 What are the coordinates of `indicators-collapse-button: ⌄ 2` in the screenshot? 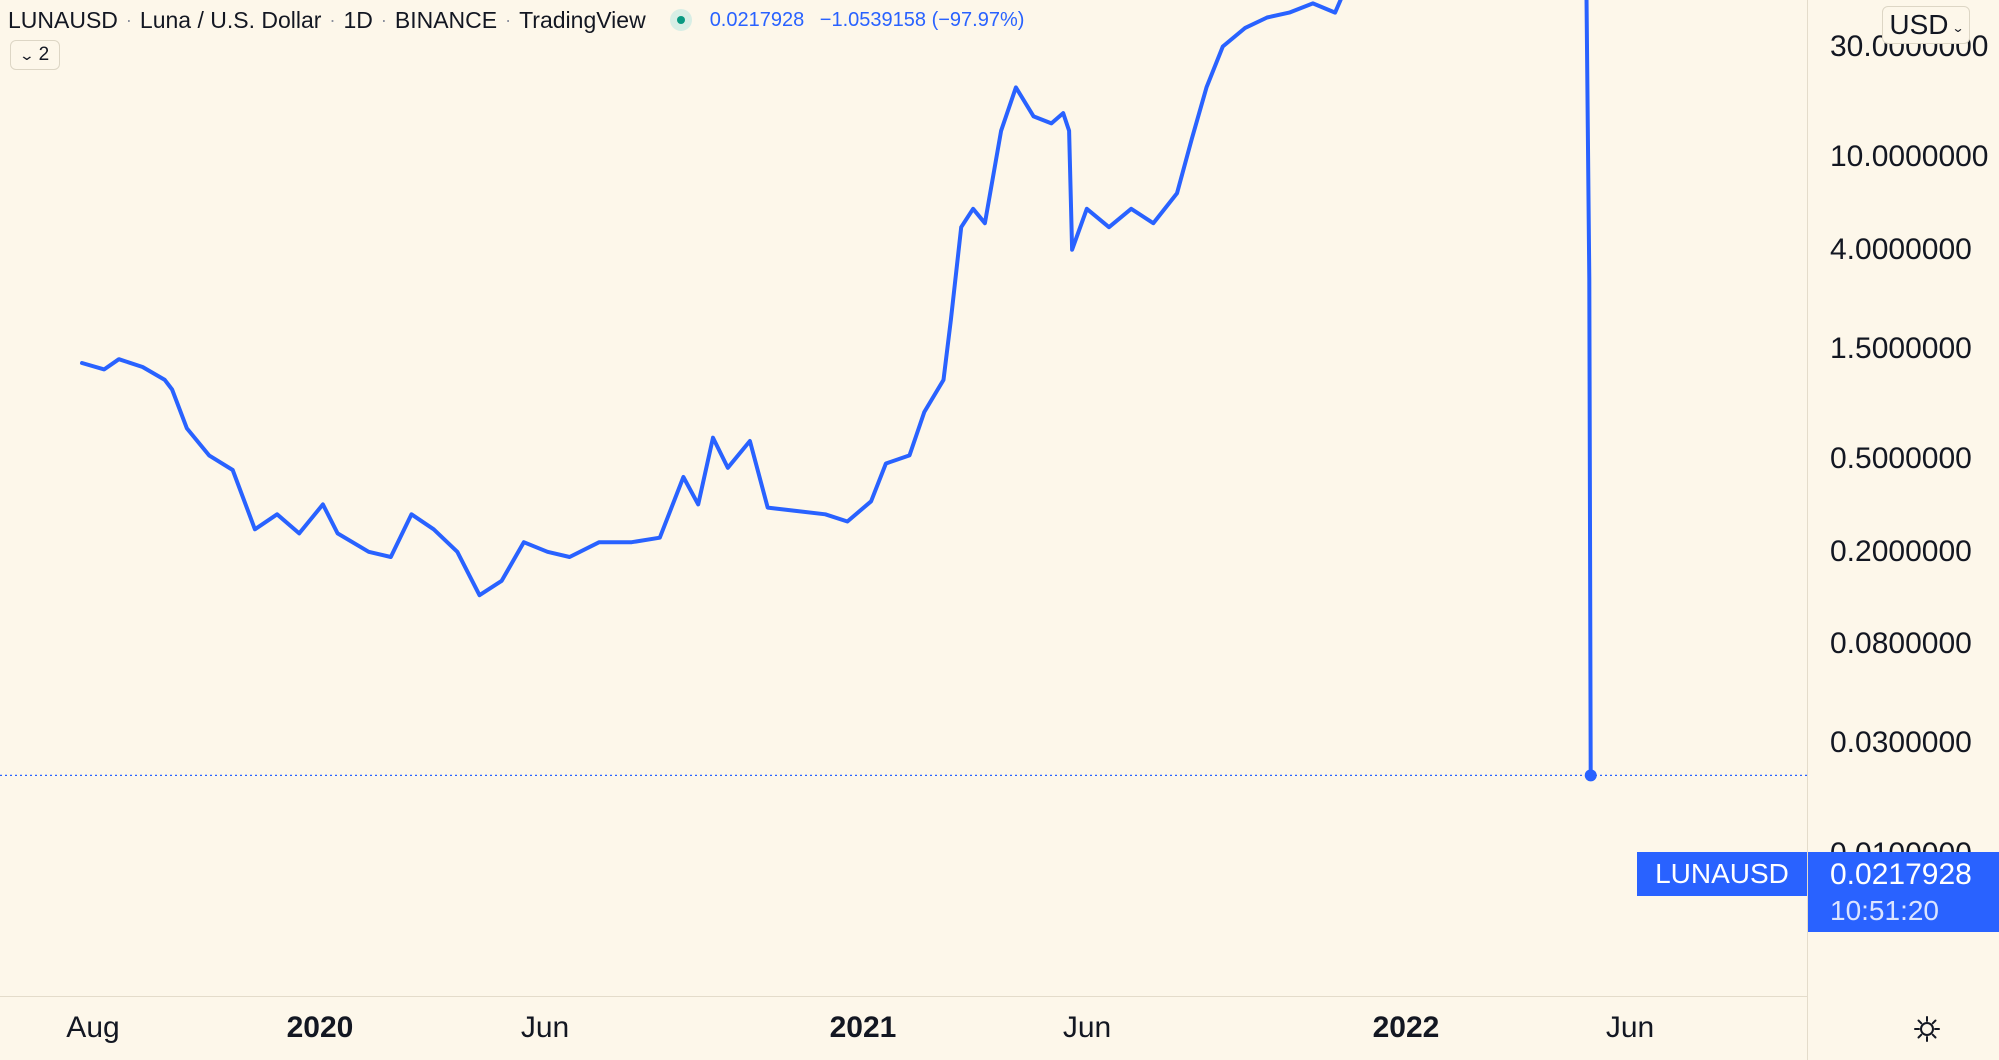 It's located at (35, 55).